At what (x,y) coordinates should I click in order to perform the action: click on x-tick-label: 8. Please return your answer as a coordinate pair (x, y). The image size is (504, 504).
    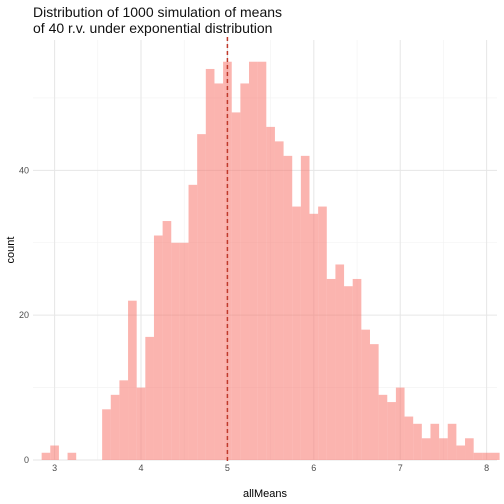
    Looking at the image, I should click on (486, 468).